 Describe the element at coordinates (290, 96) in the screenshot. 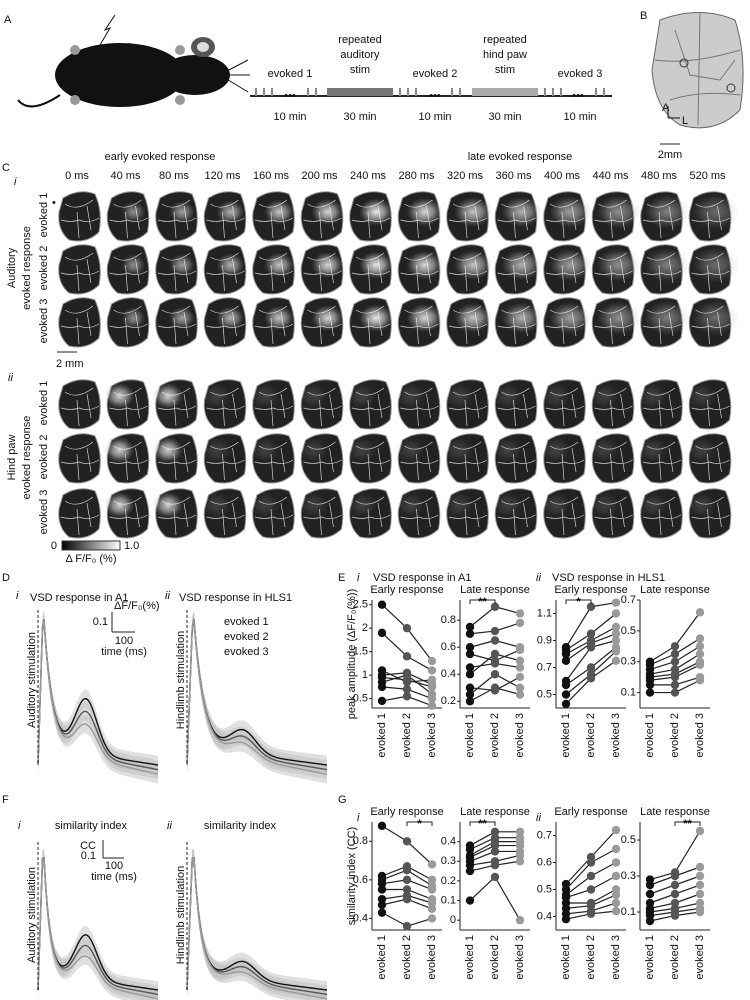

I see `dots: •••` at that location.